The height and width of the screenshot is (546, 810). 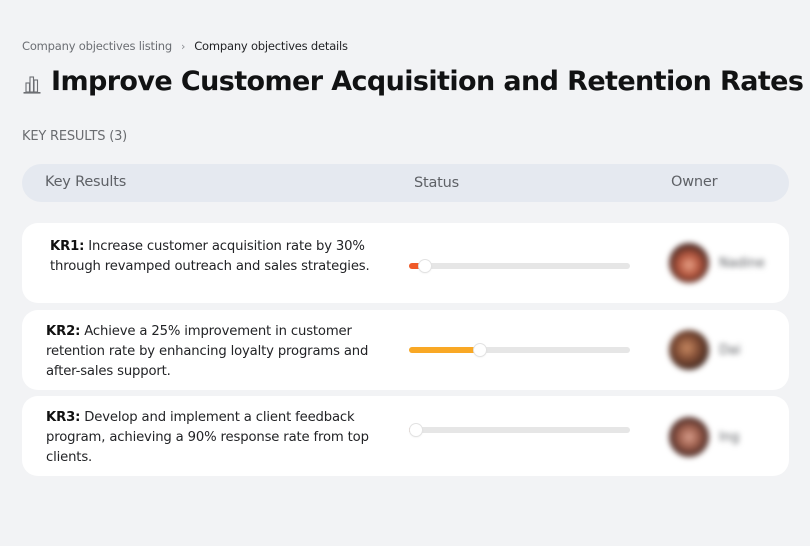 I want to click on owner: Ing, so click(x=704, y=437).